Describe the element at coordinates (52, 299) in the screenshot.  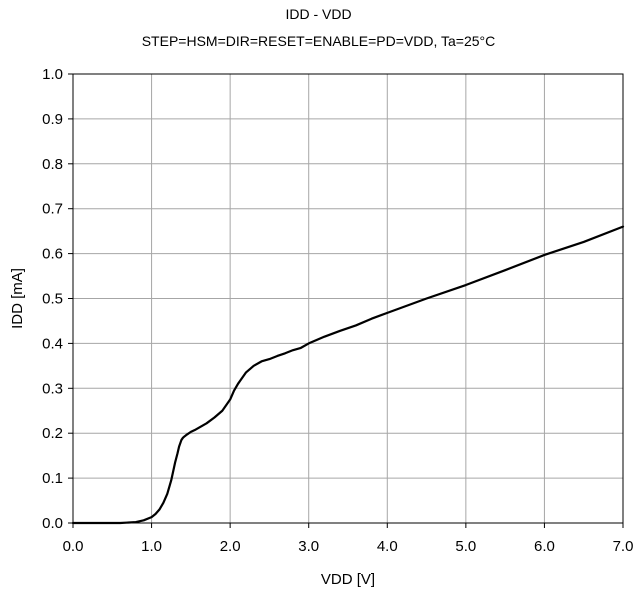
I see `y-tick-label: 0.5` at that location.